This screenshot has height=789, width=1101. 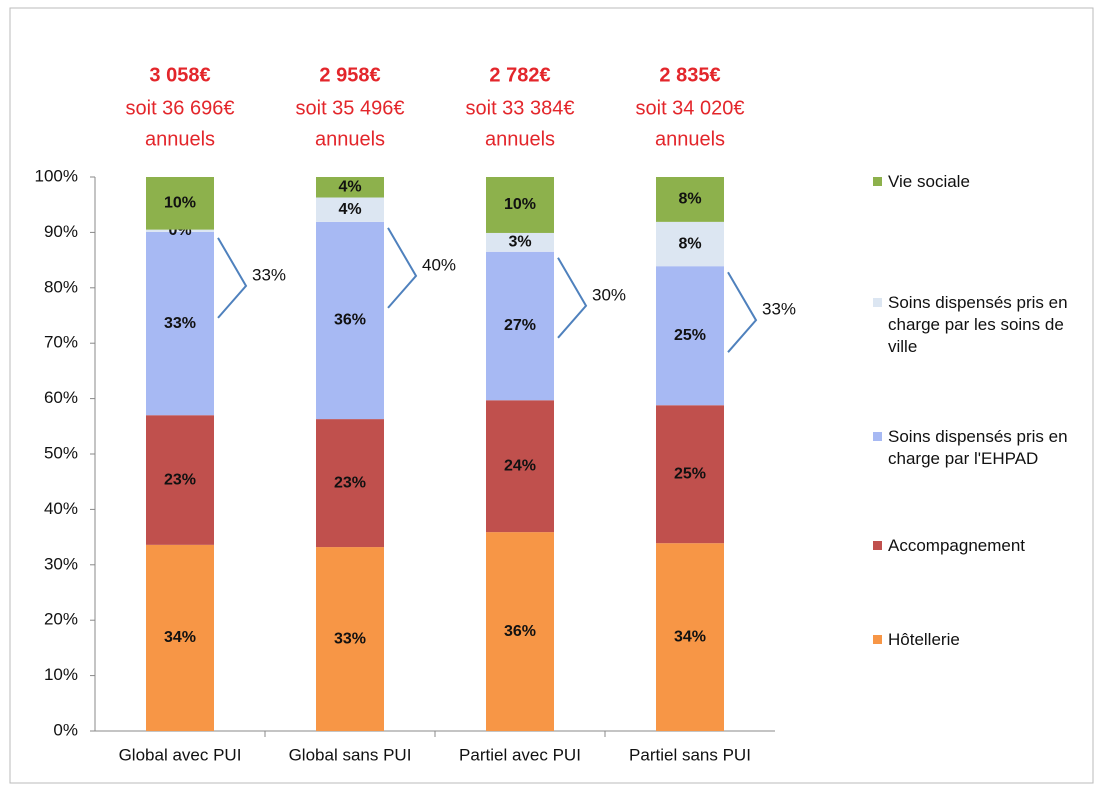 I want to click on legend-entry: Accompagnement, so click(x=980, y=546).